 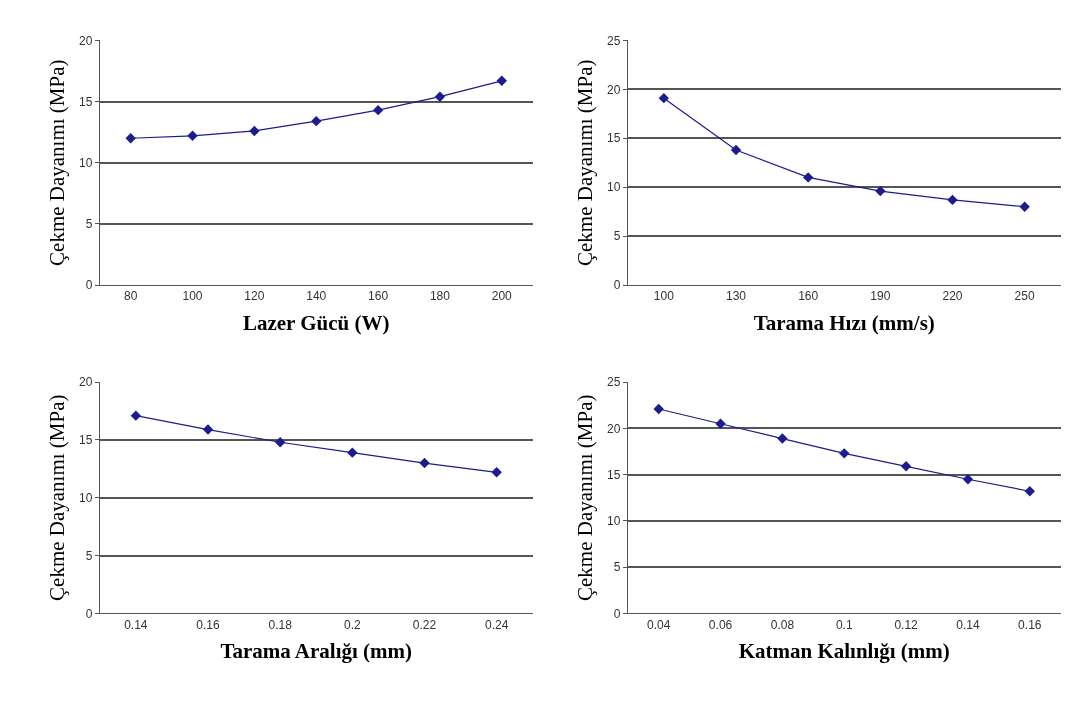 I want to click on x-tick-label: 130, so click(x=736, y=296).